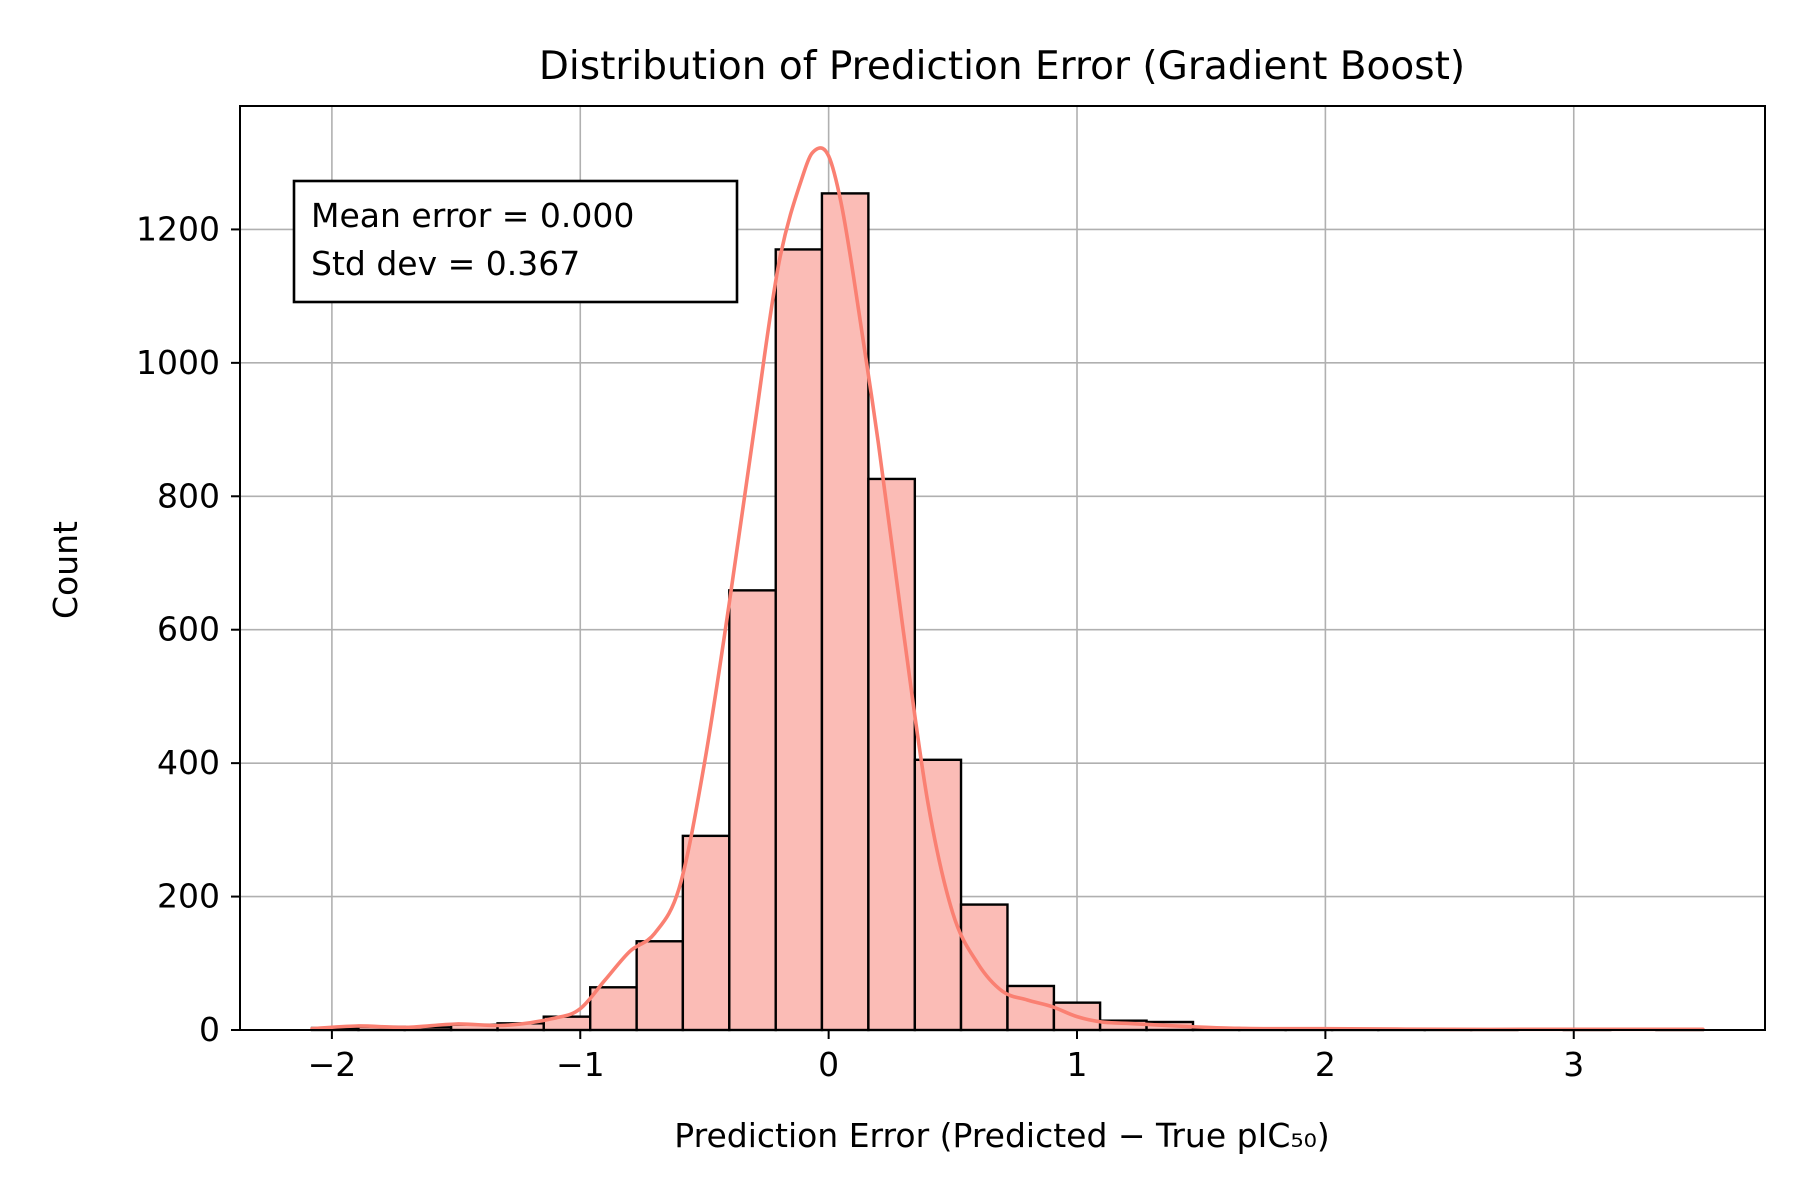 This screenshot has height=1200, width=1800. I want to click on x-tick-label: 0, so click(828, 1064).